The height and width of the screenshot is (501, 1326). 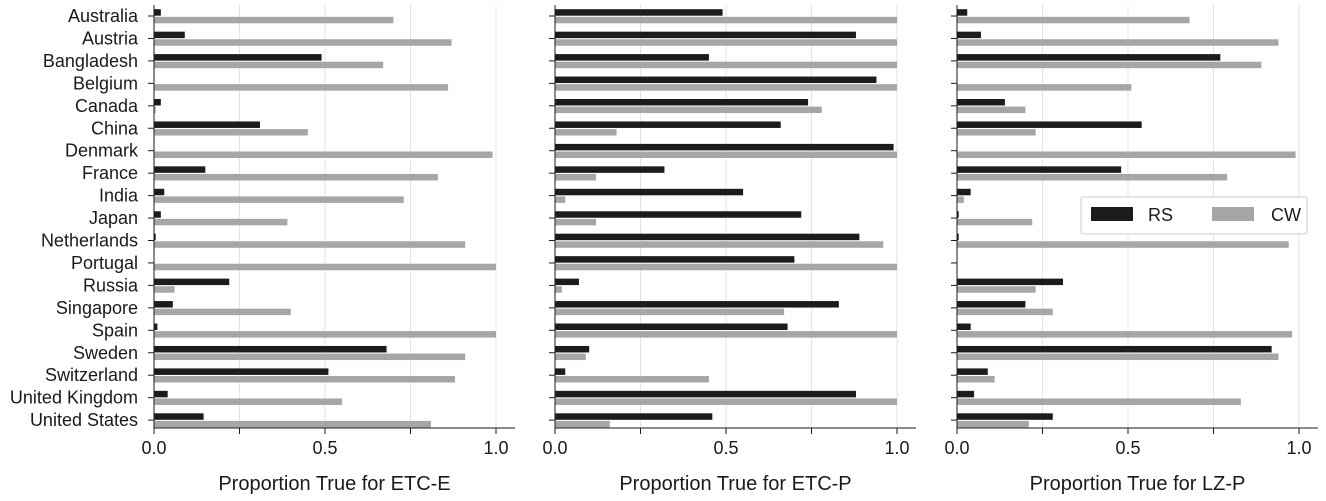 What do you see at coordinates (675, 259) in the screenshot?
I see `bar-rs-portugal` at bounding box center [675, 259].